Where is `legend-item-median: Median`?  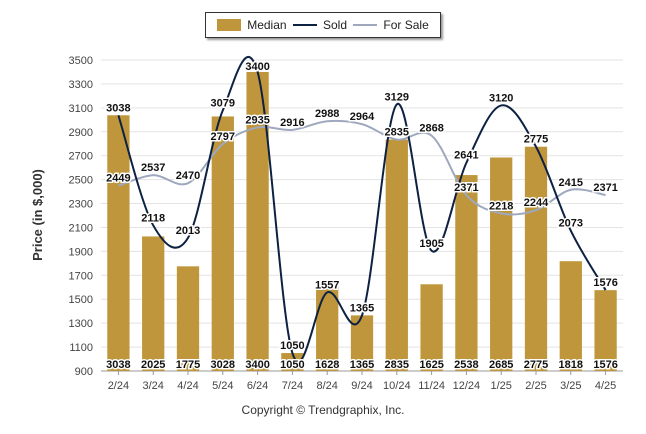 legend-item-median: Median is located at coordinates (252, 25).